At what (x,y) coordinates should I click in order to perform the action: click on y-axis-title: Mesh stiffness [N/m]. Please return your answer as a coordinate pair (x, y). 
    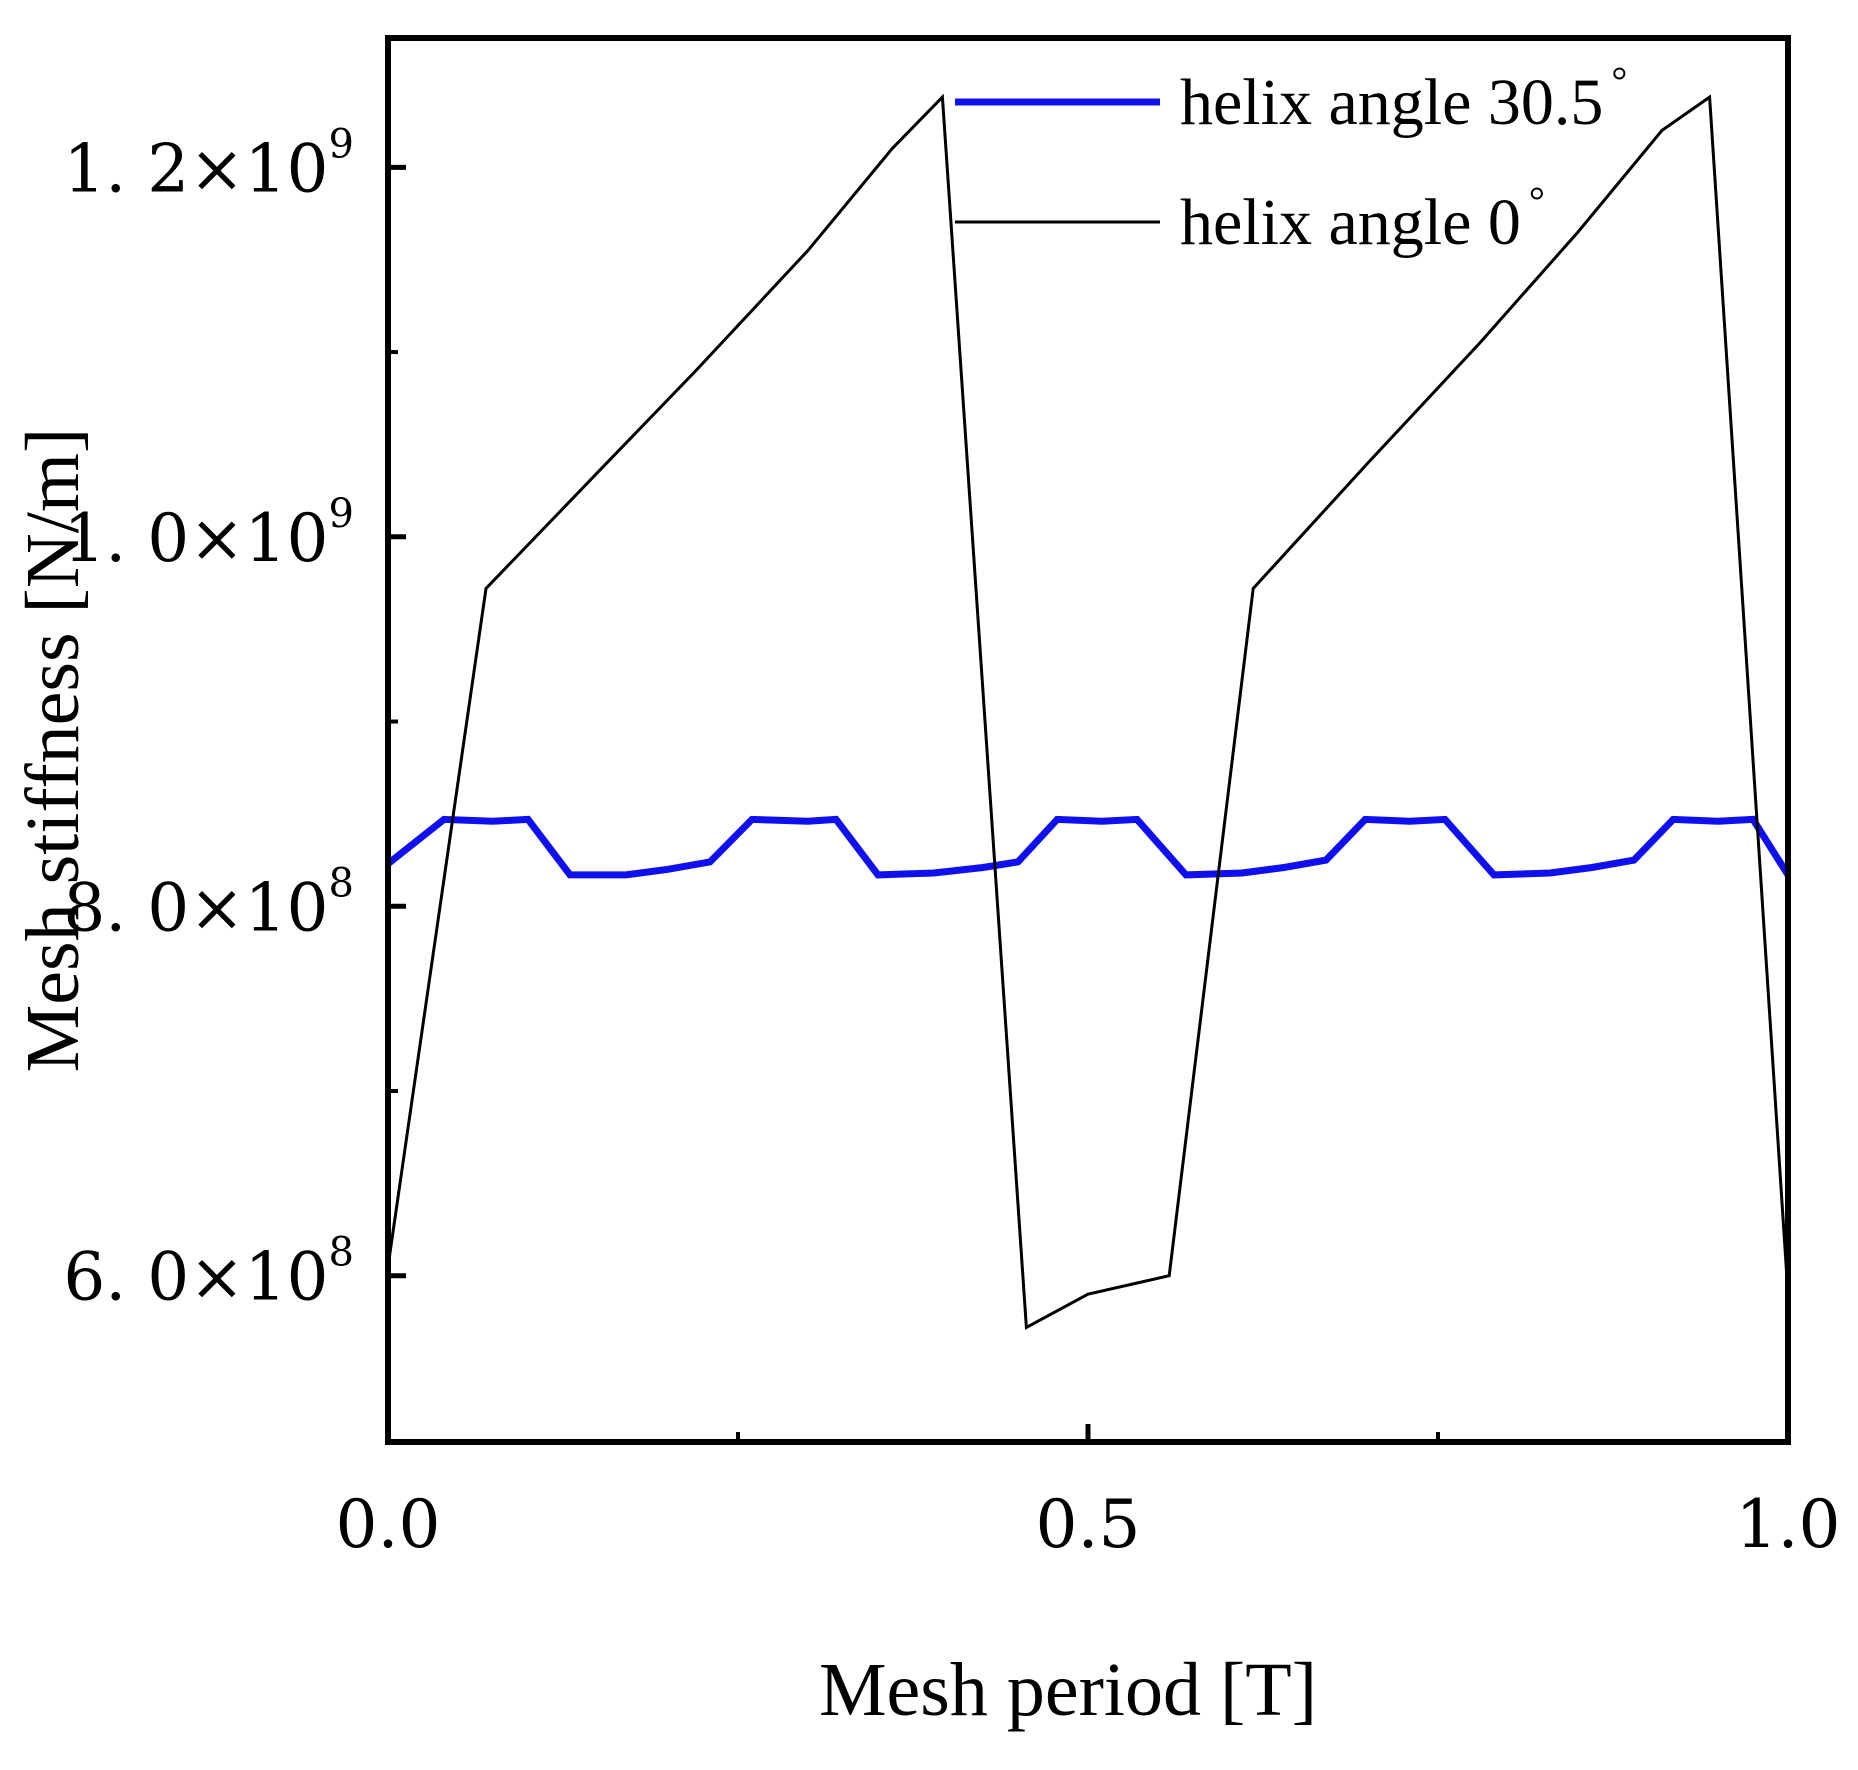
    Looking at the image, I should click on (53, 750).